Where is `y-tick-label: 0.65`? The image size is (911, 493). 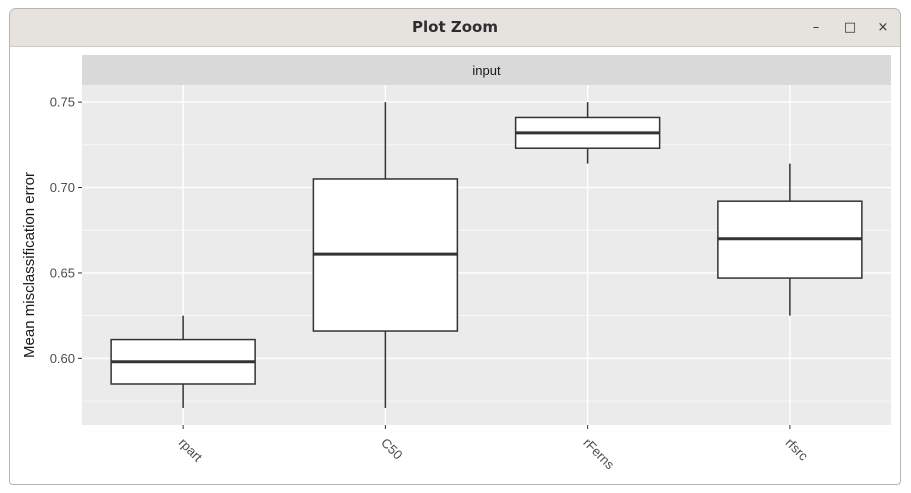
y-tick-label: 0.65 is located at coordinates (62, 272).